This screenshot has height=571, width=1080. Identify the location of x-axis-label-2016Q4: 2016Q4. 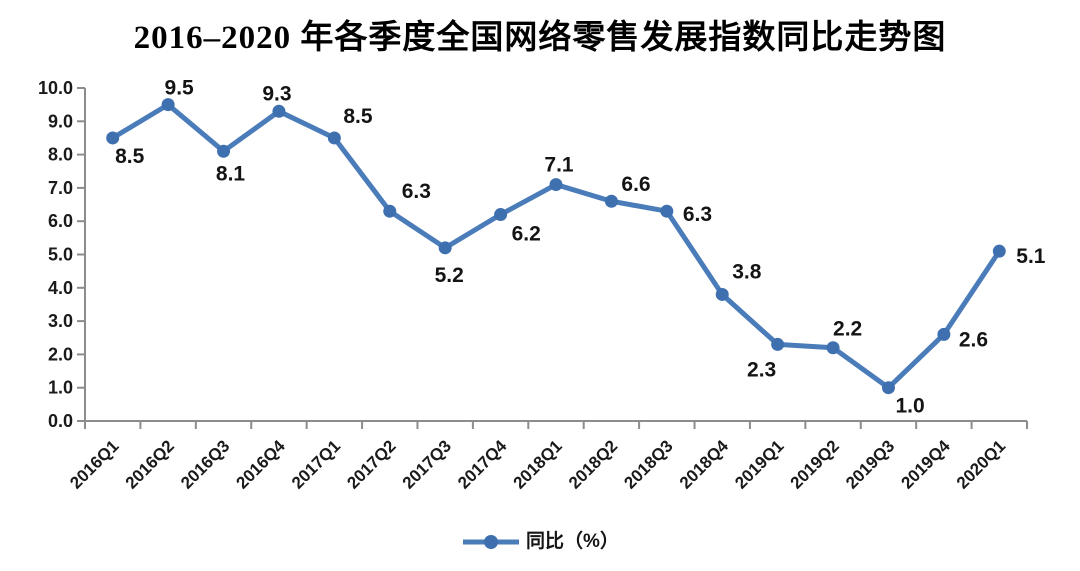
(261, 464).